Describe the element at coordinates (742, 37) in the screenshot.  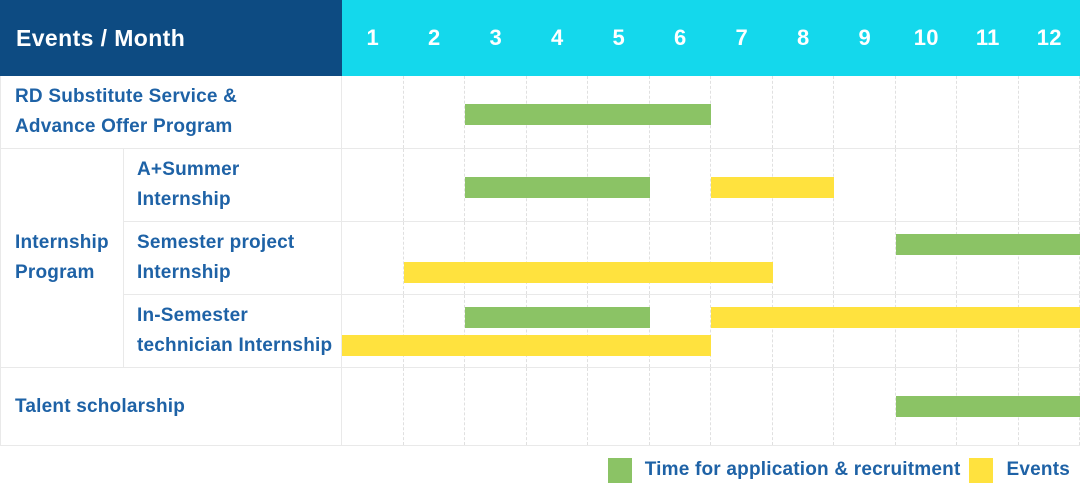
I see `month-header-cell-7: 7` at that location.